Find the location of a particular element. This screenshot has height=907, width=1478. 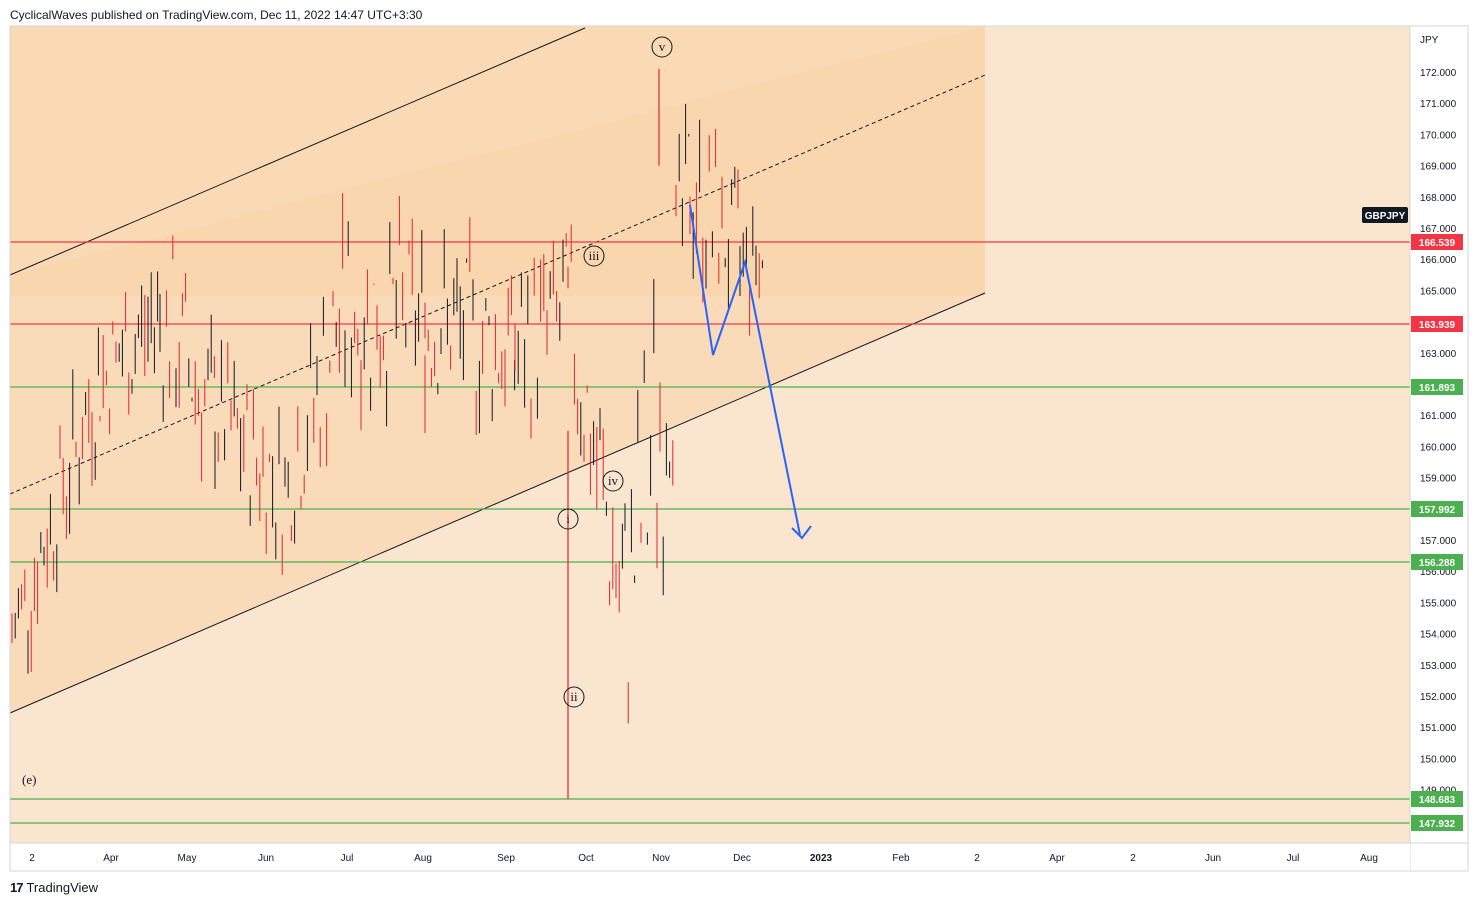

time-tick-label: Dec is located at coordinates (742, 858).